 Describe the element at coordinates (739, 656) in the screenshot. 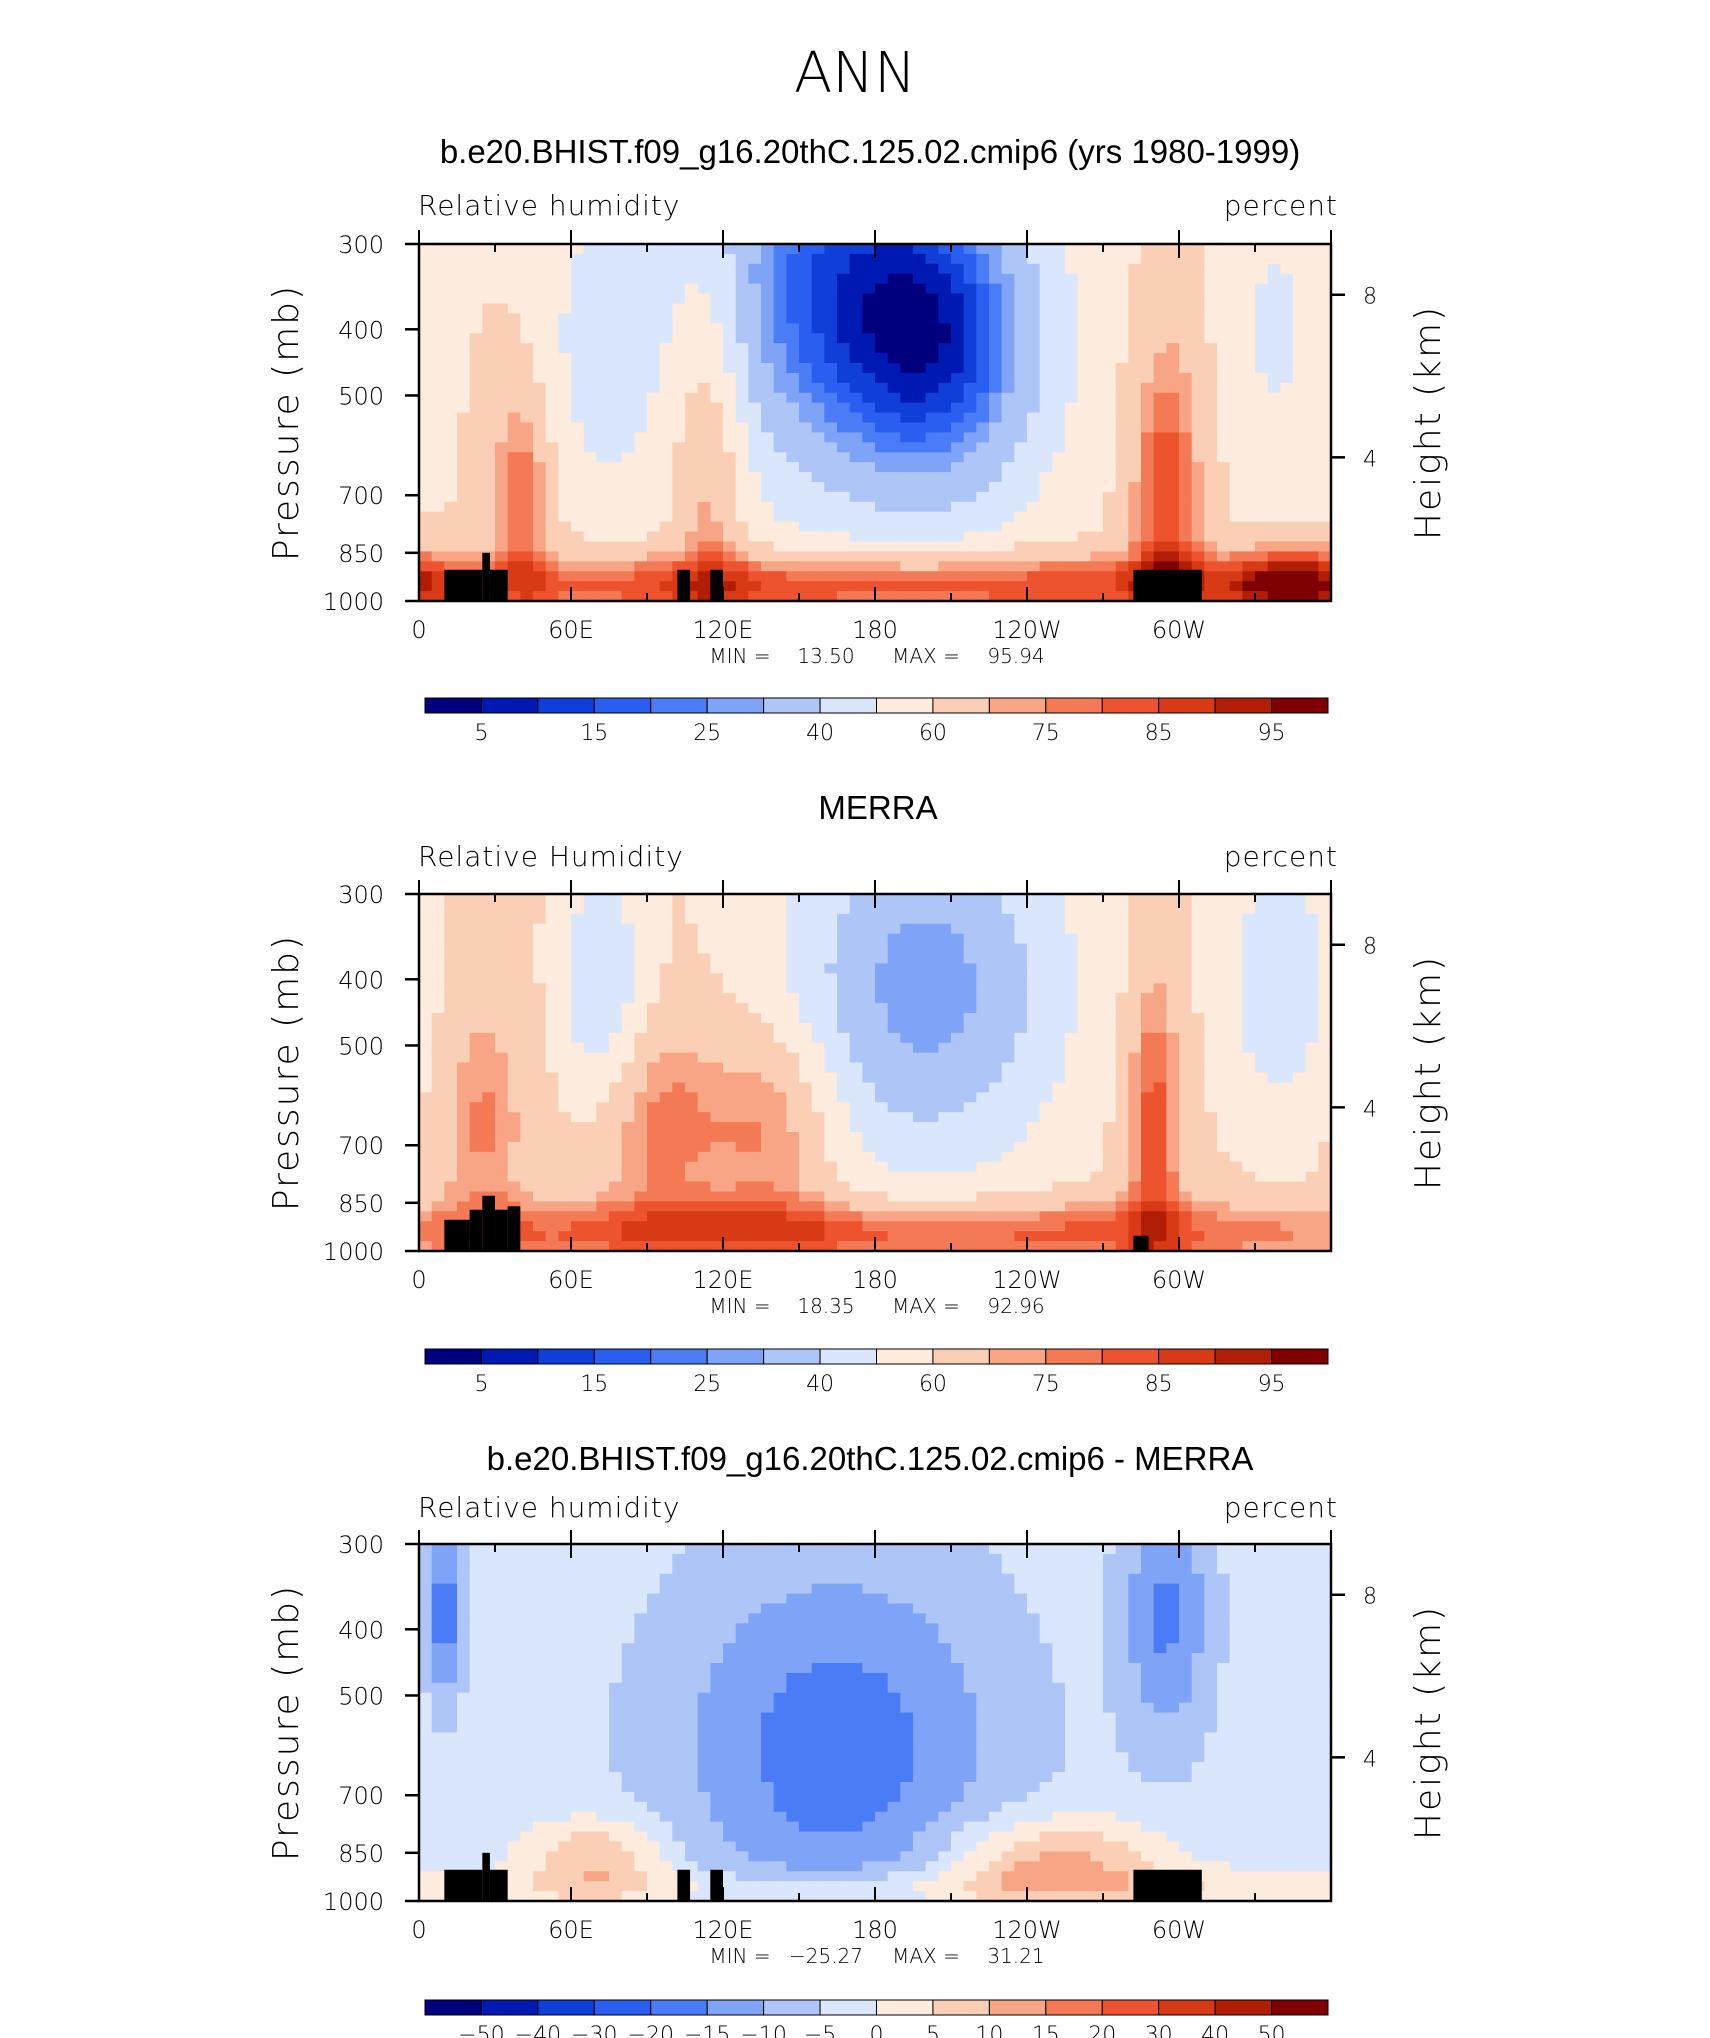

I see `min-label: MIN =` at that location.